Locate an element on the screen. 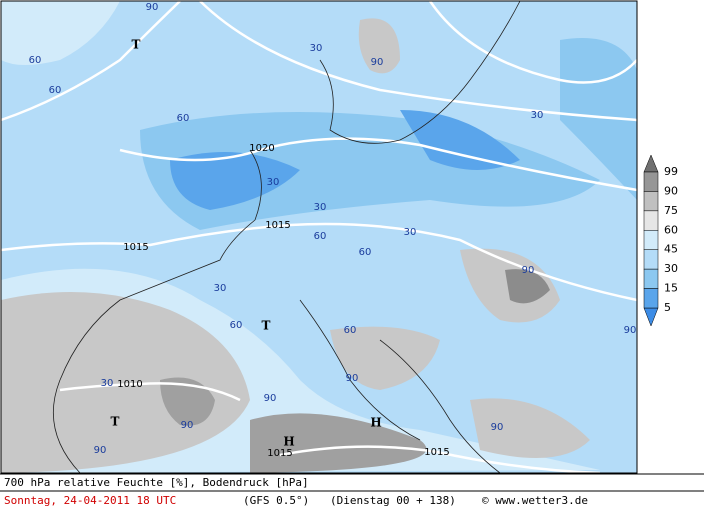 The height and width of the screenshot is (513, 704). legend: 99 90 75 60 45 30 15 5 is located at coordinates (660, 240).